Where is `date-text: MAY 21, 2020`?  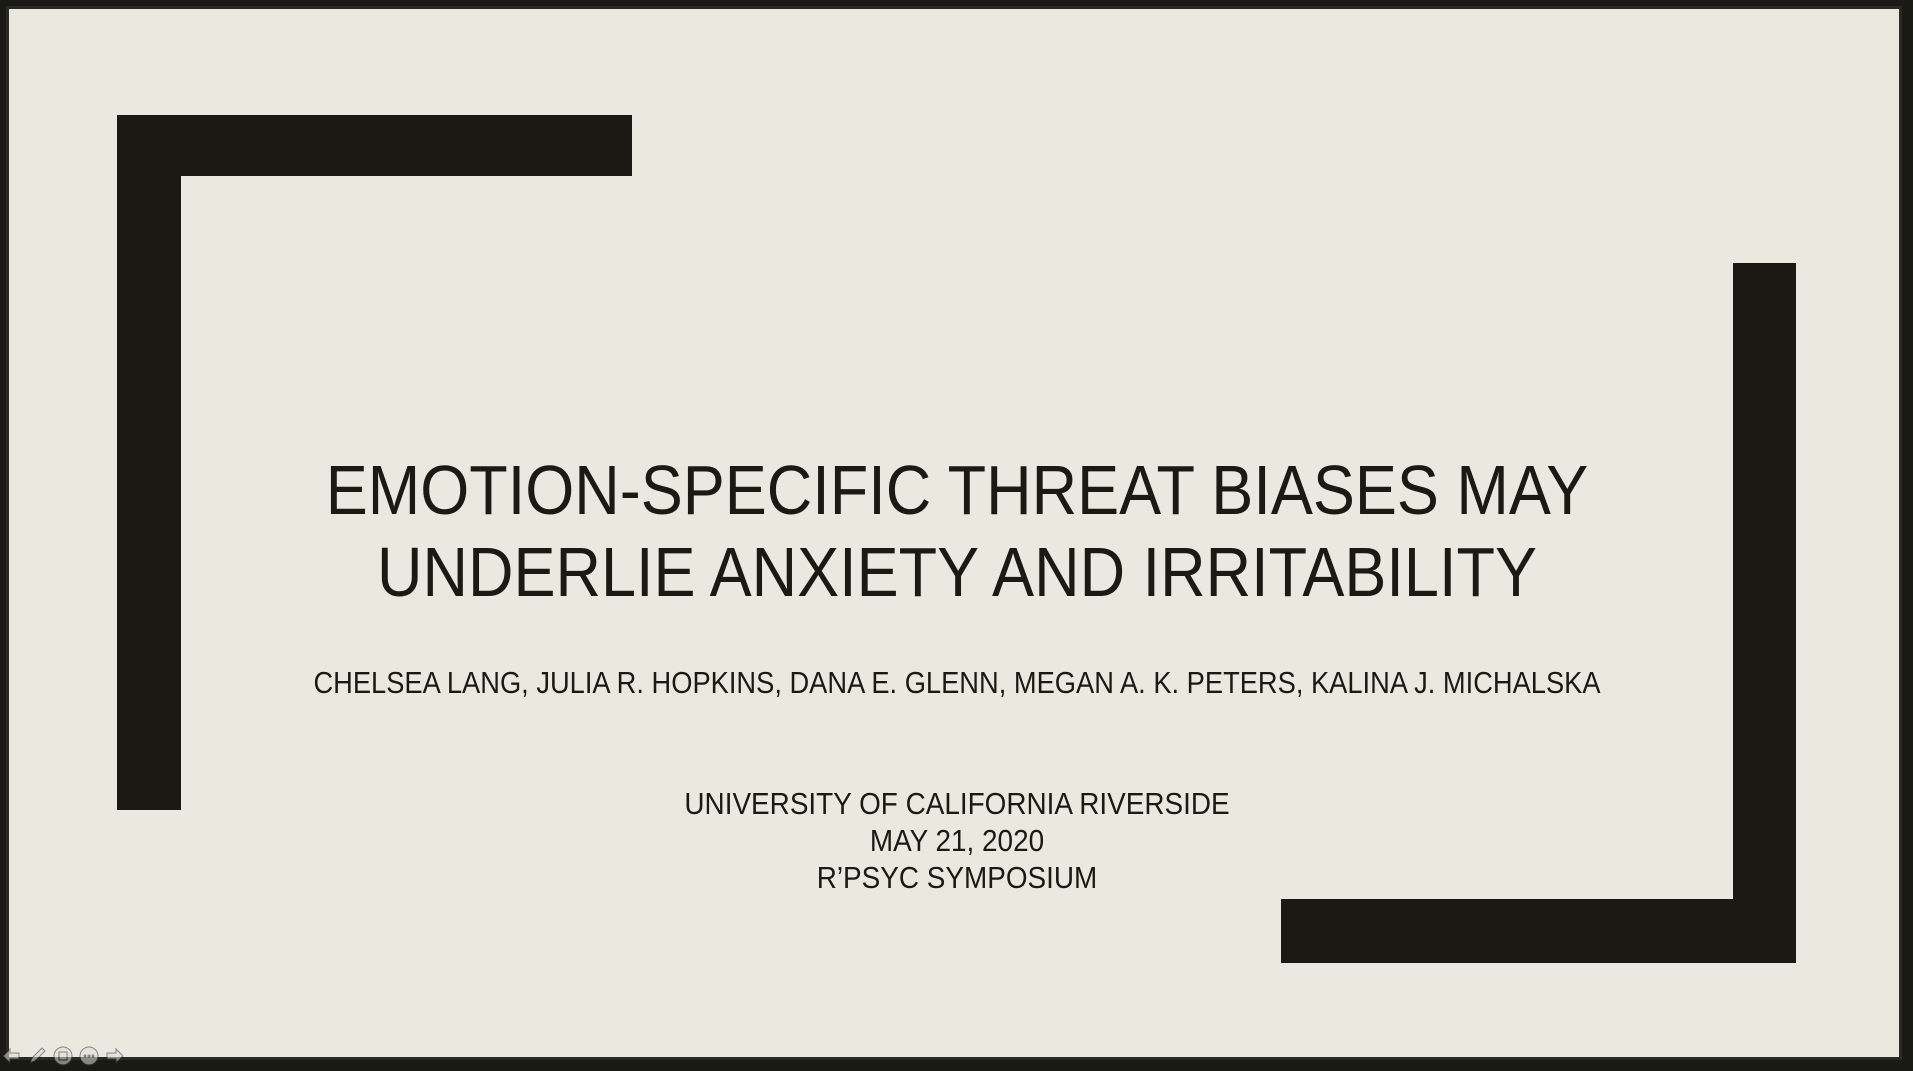
date-text: MAY 21, 2020 is located at coordinates (957, 840).